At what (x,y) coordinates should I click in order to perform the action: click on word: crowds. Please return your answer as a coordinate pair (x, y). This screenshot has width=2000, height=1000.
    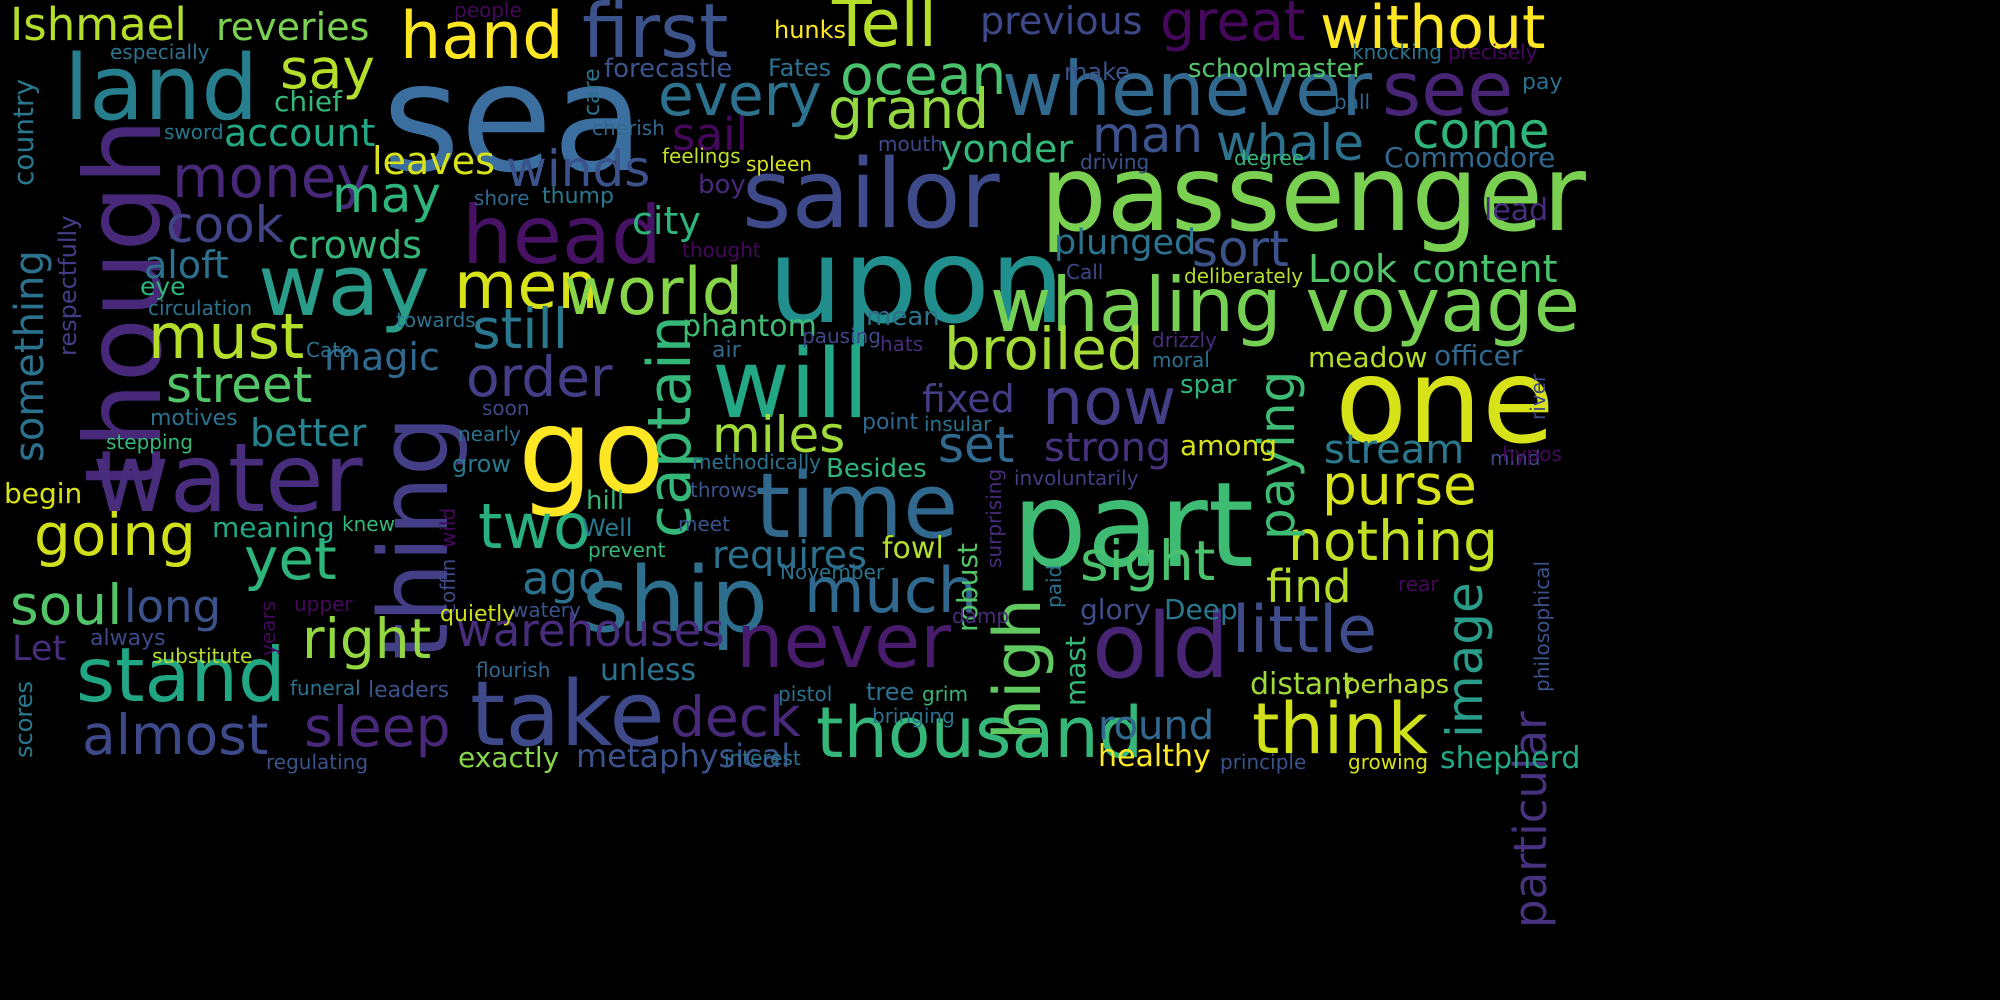
    Looking at the image, I should click on (355, 245).